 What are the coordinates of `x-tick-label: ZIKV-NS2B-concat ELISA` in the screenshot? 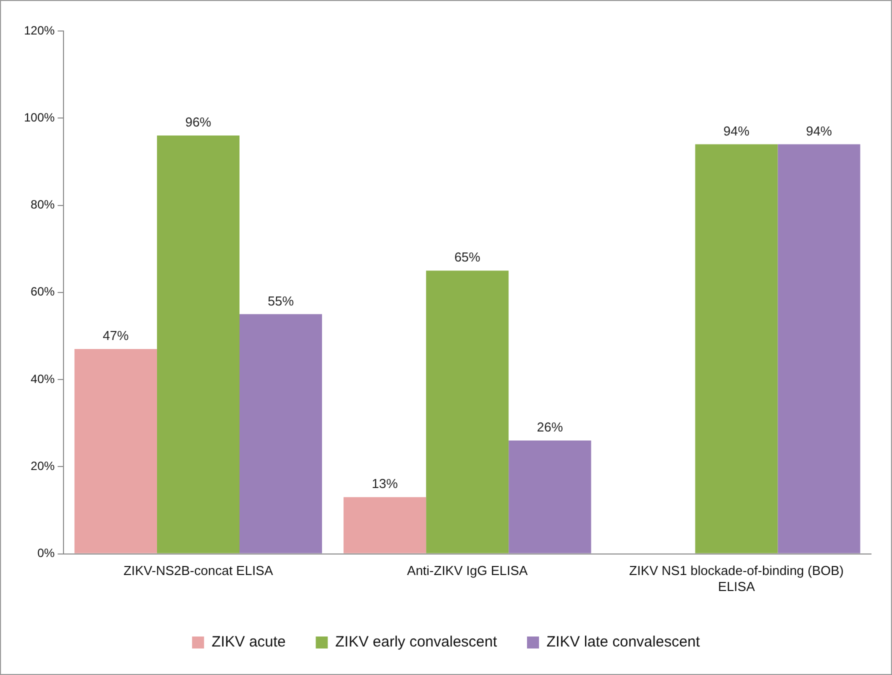 It's located at (198, 570).